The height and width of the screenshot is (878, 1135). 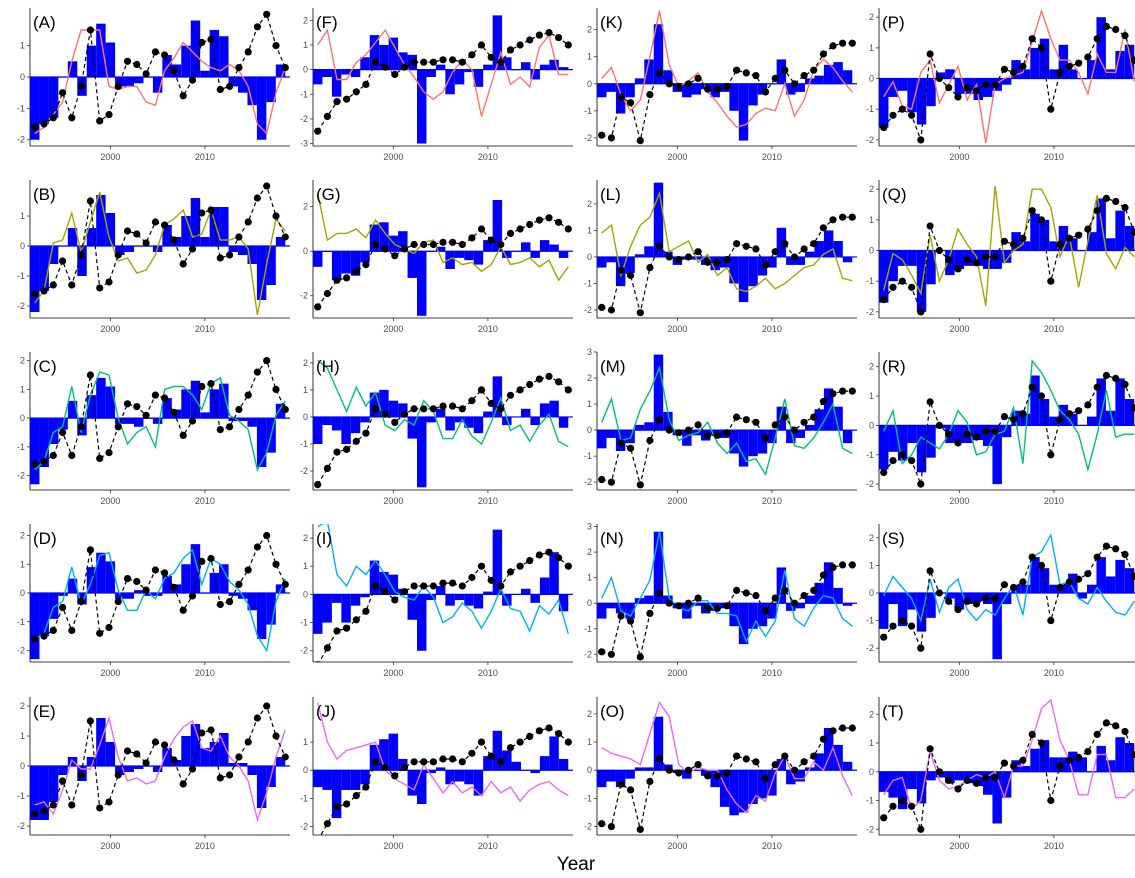 I want to click on y-tick-label: 1, so click(x=871, y=48).